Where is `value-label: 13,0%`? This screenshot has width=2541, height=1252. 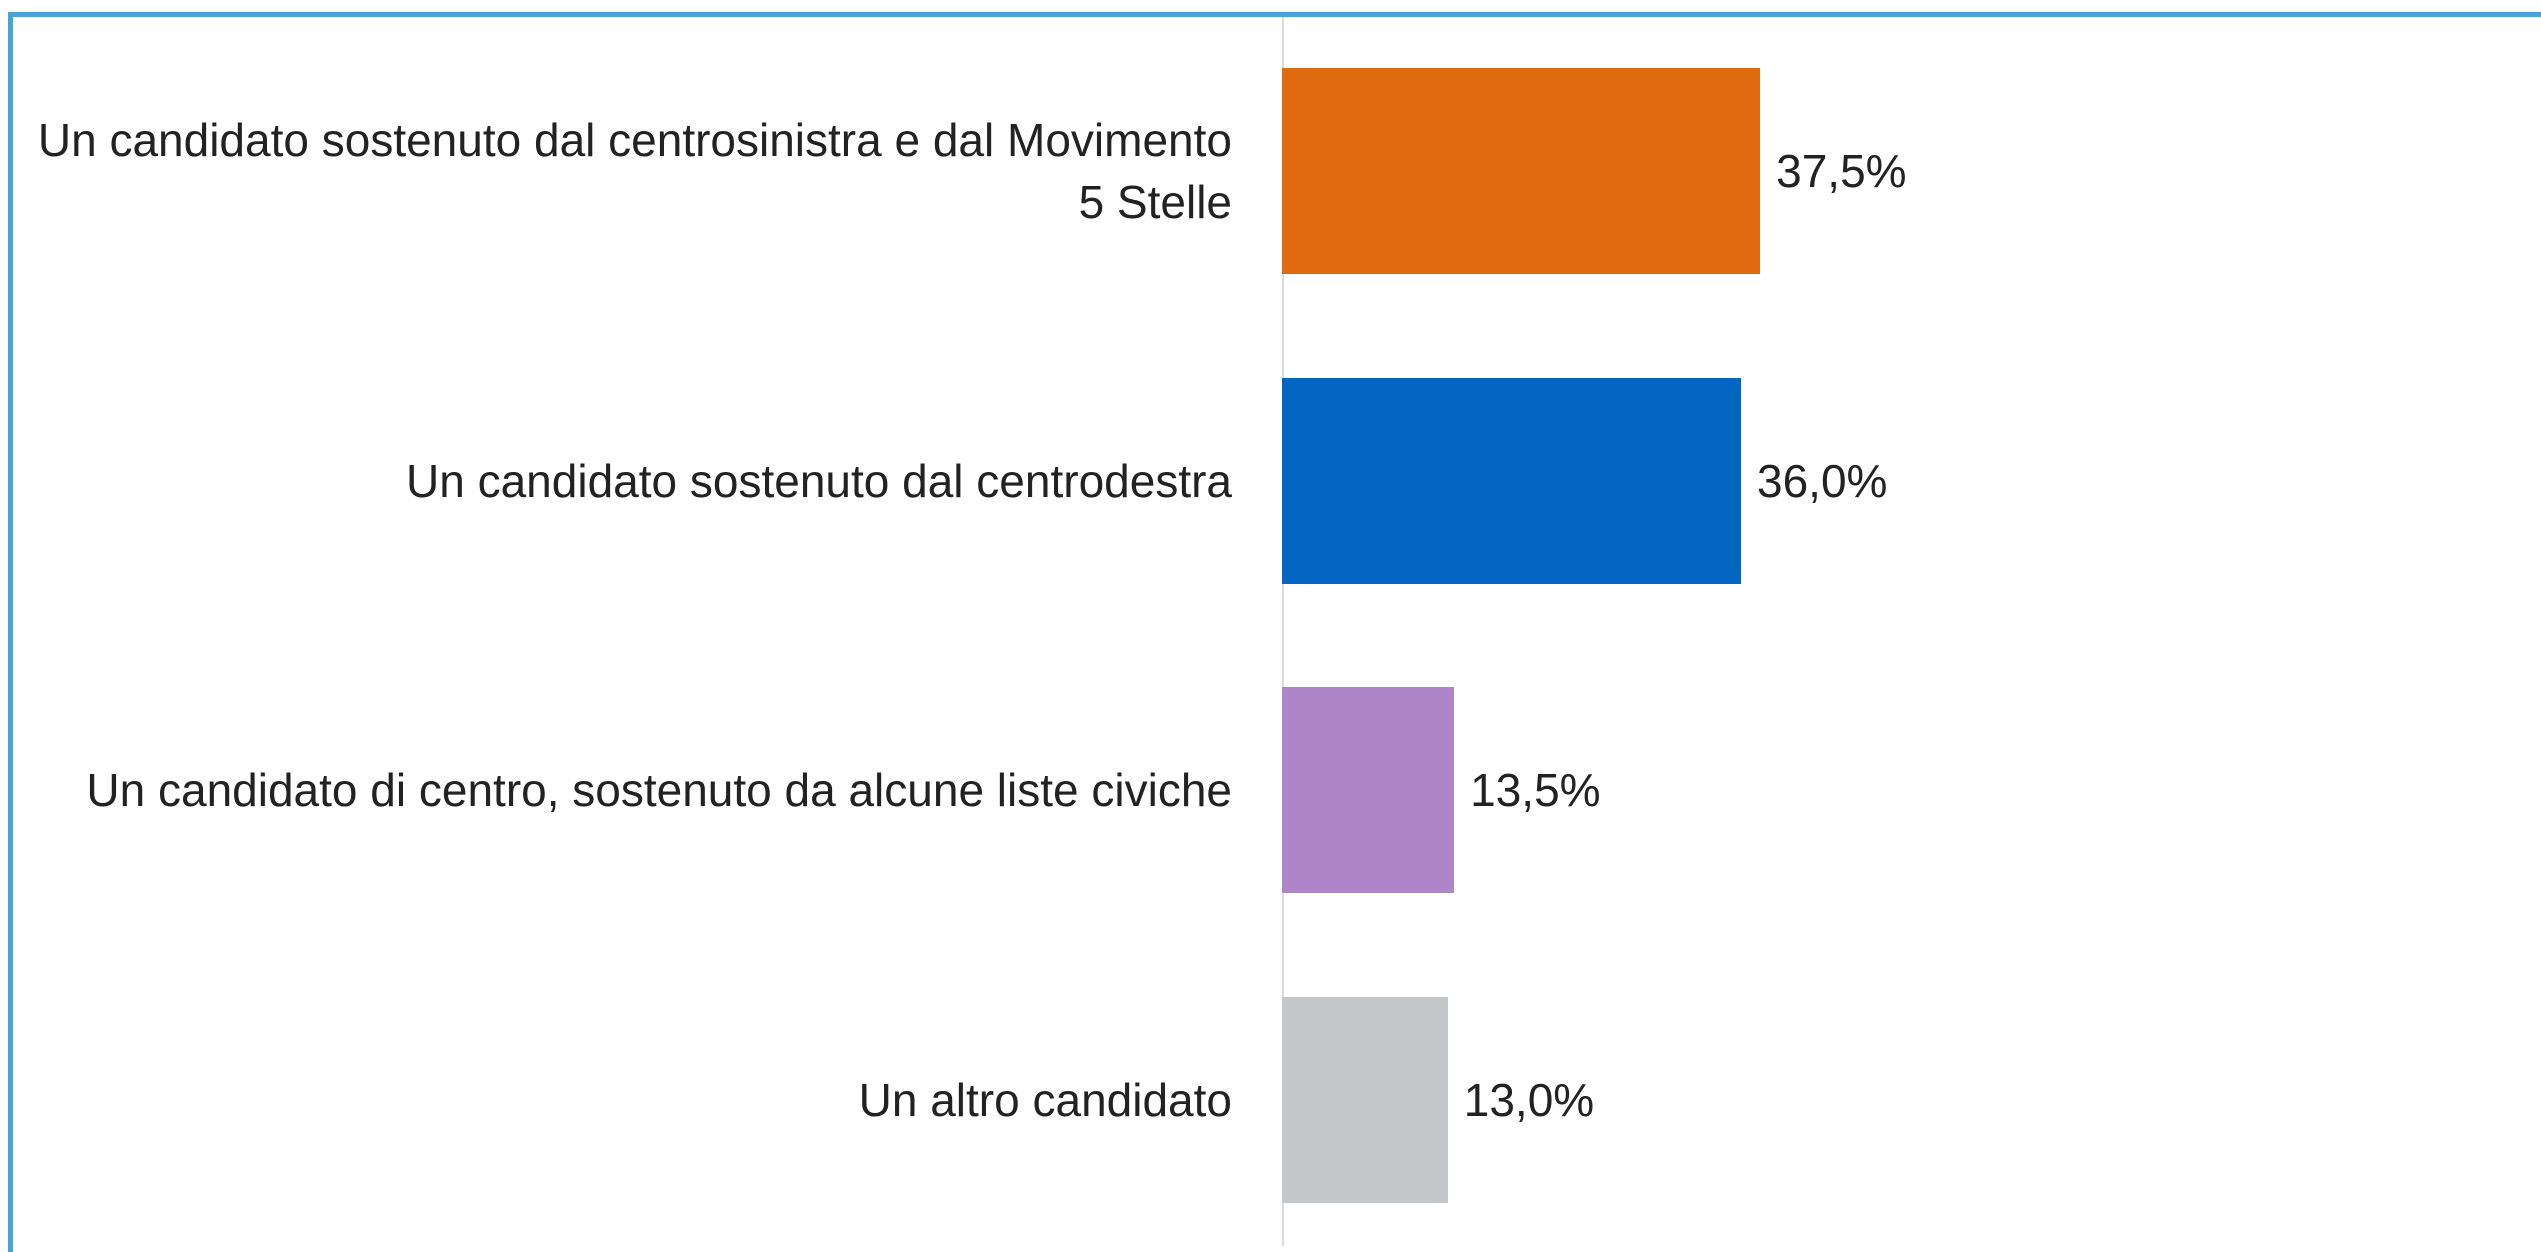 value-label: 13,0% is located at coordinates (1529, 1099).